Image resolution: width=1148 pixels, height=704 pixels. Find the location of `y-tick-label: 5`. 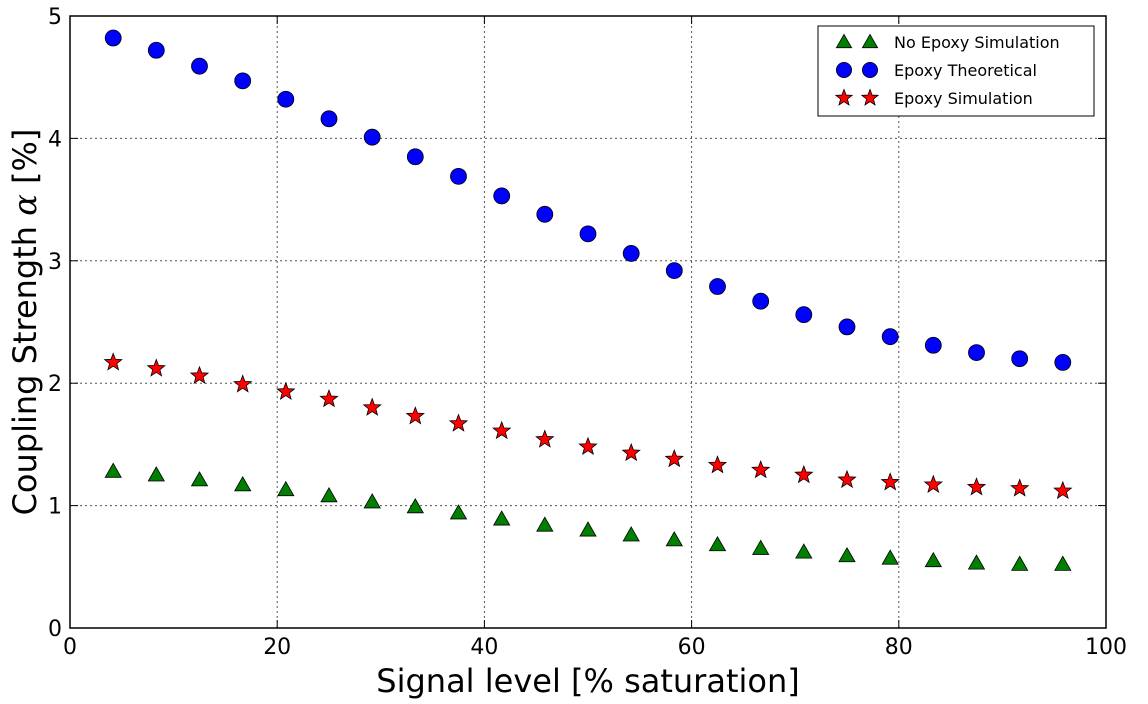

y-tick-label: 5 is located at coordinates (55, 17).